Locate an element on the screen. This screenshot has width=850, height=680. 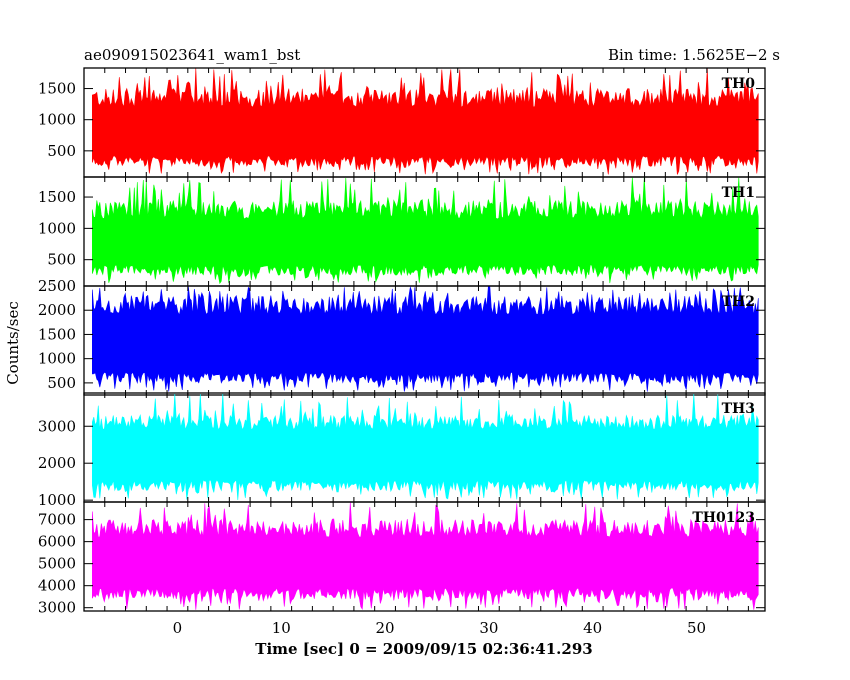
x-tick-label: 10 is located at coordinates (281, 628).